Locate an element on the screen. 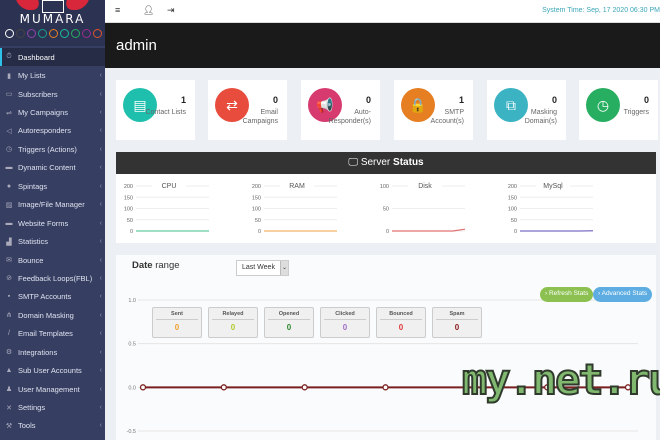 The width and height of the screenshot is (660, 440). card-label: Masking Domain(s) is located at coordinates (540, 117).